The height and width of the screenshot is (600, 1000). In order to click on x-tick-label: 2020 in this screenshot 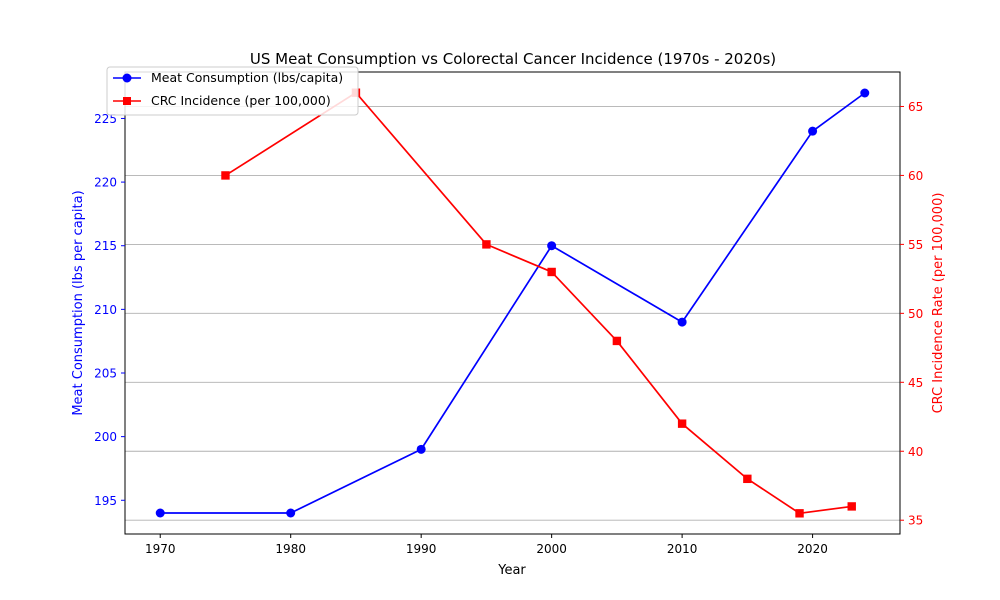, I will do `click(812, 549)`.